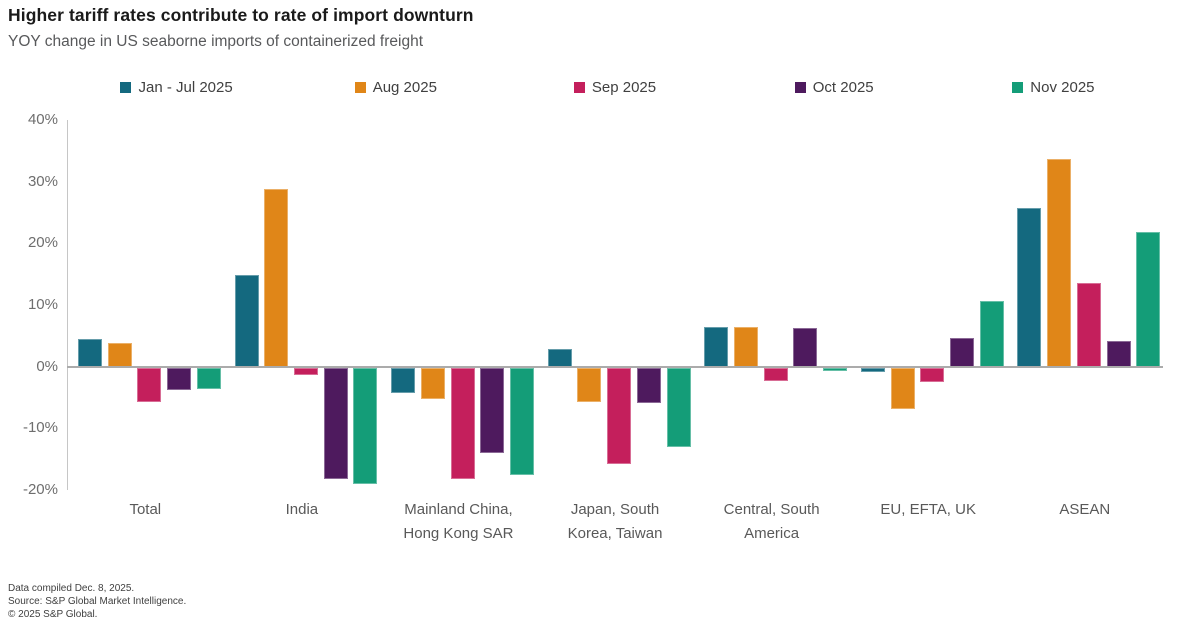  Describe the element at coordinates (462, 423) in the screenshot. I see `bar-sep-2025-mainland-china-hong-kong-sar` at that location.